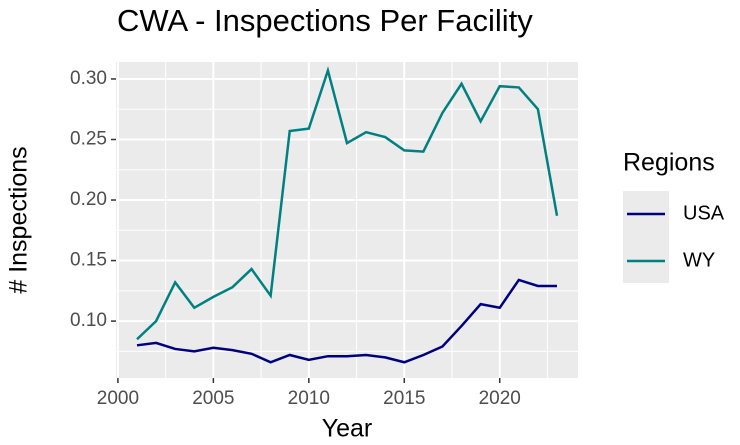 The image size is (740, 445). What do you see at coordinates (19, 219) in the screenshot?
I see `y-axis-label: # Inspections` at bounding box center [19, 219].